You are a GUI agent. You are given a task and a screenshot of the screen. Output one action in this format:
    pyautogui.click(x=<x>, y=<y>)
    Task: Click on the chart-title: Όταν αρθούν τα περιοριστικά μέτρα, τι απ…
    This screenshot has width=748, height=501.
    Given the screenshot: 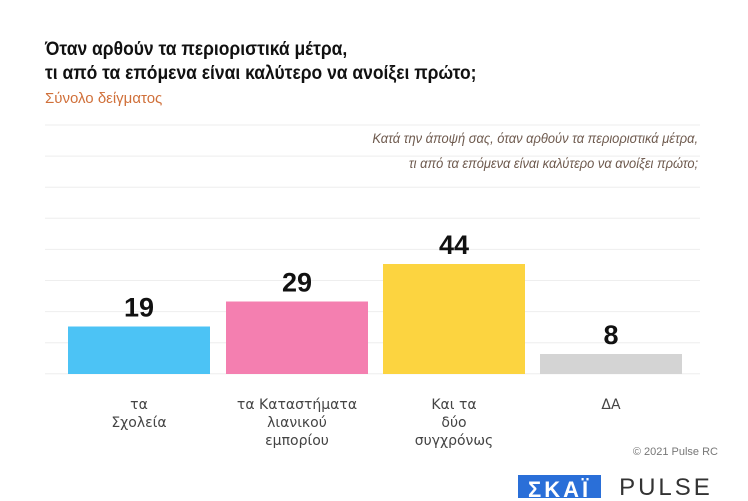 What is the action you would take?
    pyautogui.click(x=261, y=62)
    